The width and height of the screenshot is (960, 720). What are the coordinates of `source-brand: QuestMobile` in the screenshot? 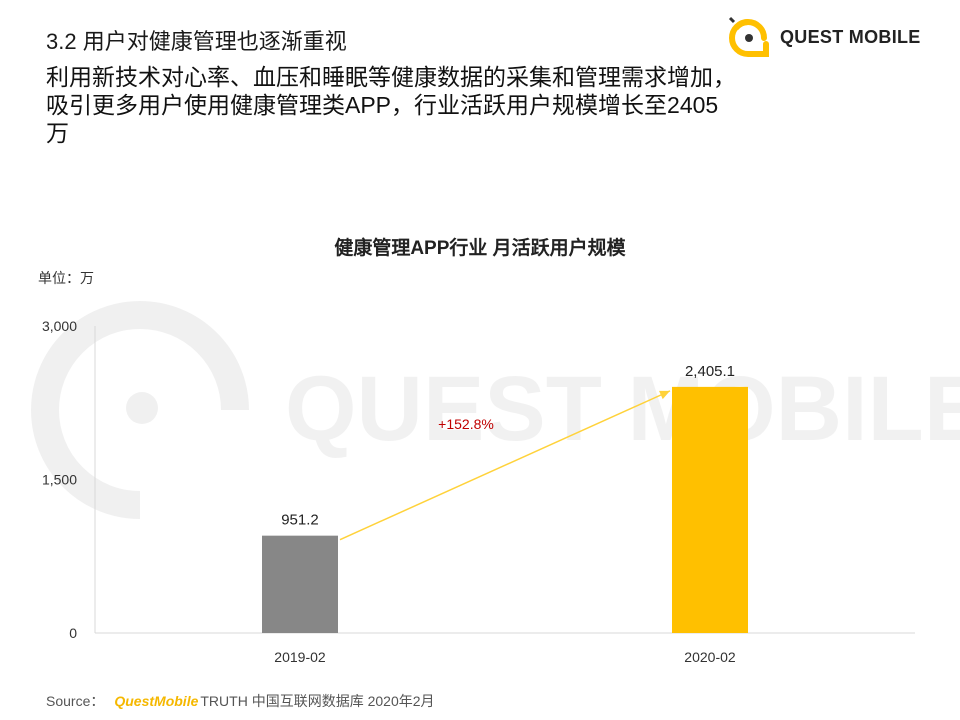 It's located at (156, 701).